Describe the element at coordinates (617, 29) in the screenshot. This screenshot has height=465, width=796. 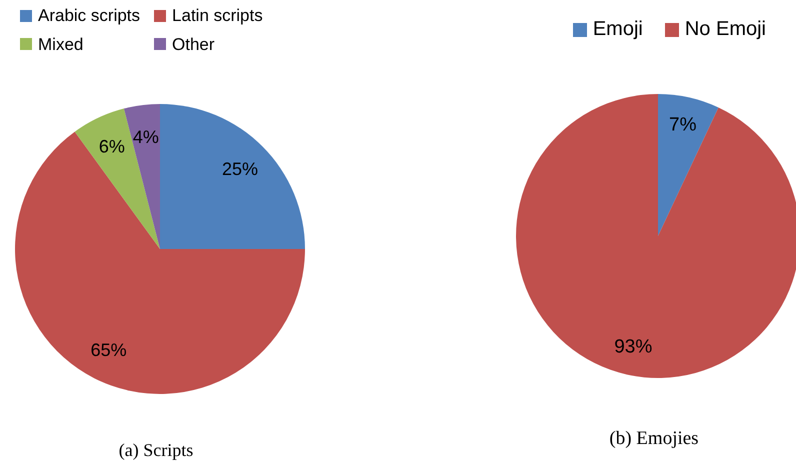
I see `legend-label: Emoji` at that location.